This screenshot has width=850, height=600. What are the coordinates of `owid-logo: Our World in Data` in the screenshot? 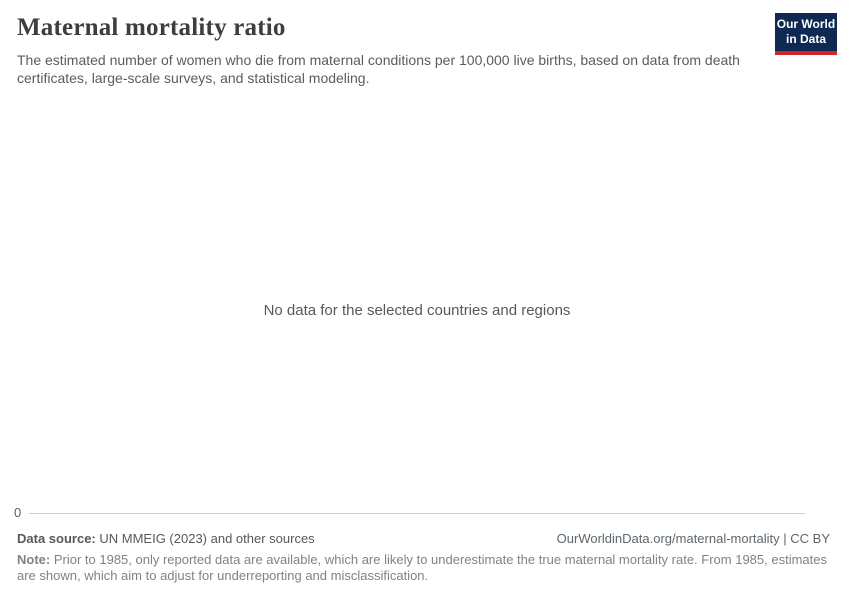 It's located at (806, 34).